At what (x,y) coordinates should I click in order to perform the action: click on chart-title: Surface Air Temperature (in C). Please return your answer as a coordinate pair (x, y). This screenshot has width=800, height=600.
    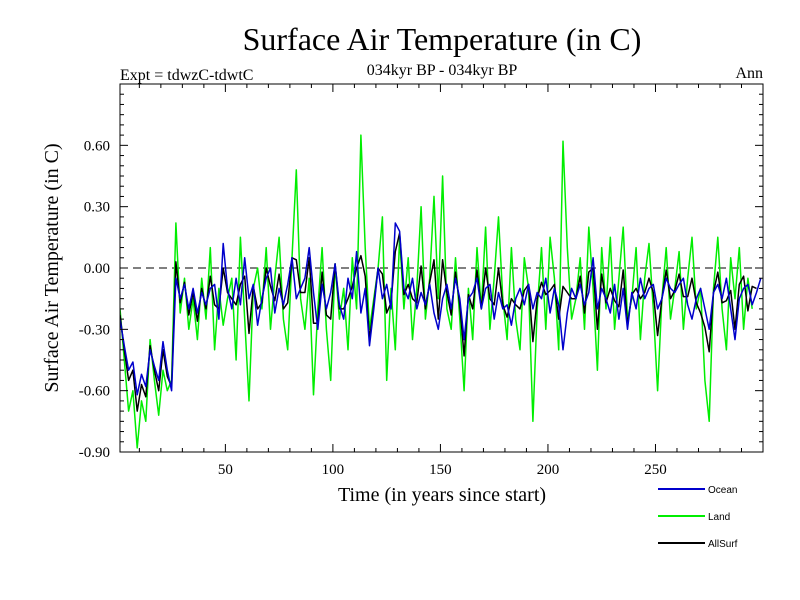
    Looking at the image, I should click on (442, 39).